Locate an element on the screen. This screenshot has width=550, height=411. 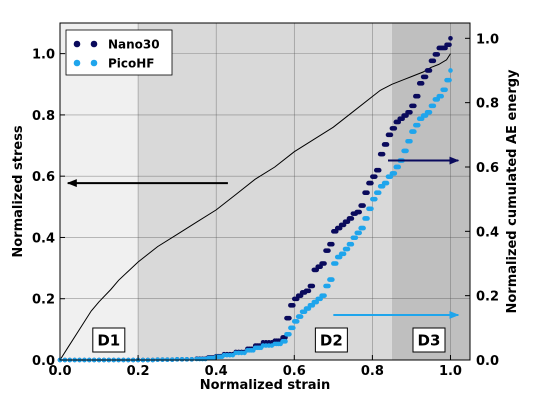
y2-tick-label-4: 0.8 is located at coordinates (487, 104).